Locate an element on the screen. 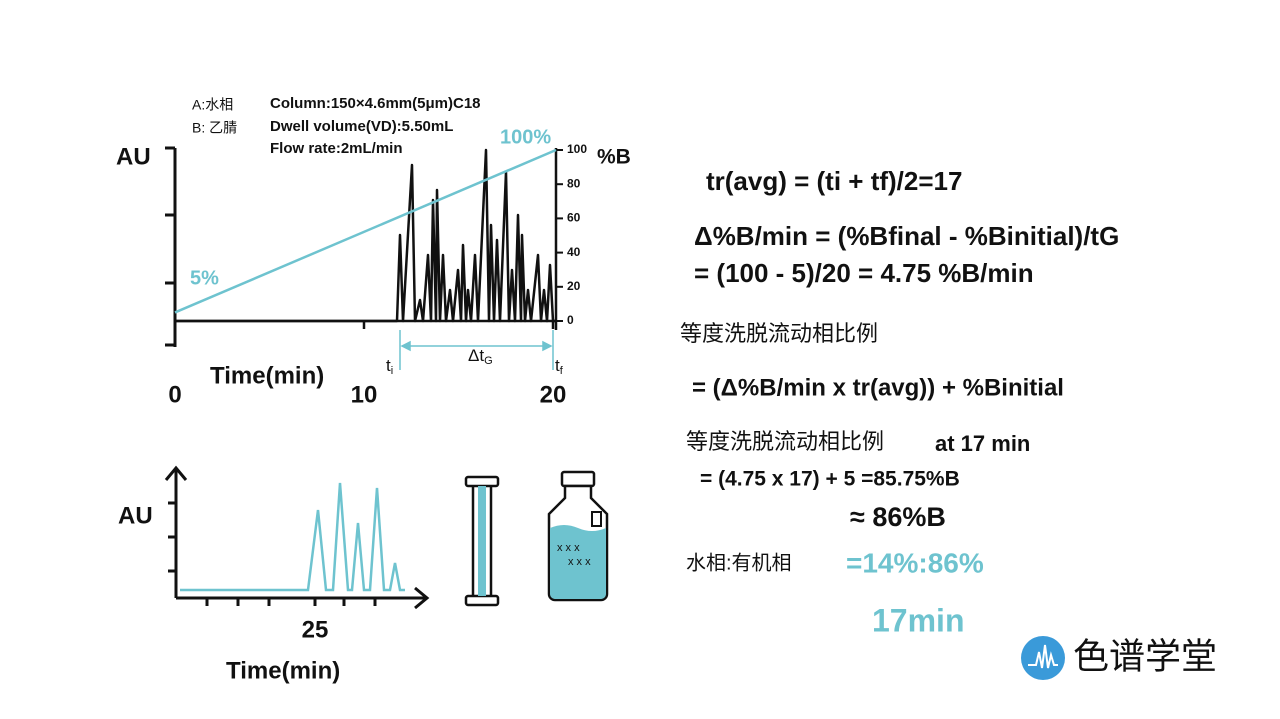 Image resolution: width=1280 pixels, height=719 pixels. x-tick-label: 10 is located at coordinates (364, 394).